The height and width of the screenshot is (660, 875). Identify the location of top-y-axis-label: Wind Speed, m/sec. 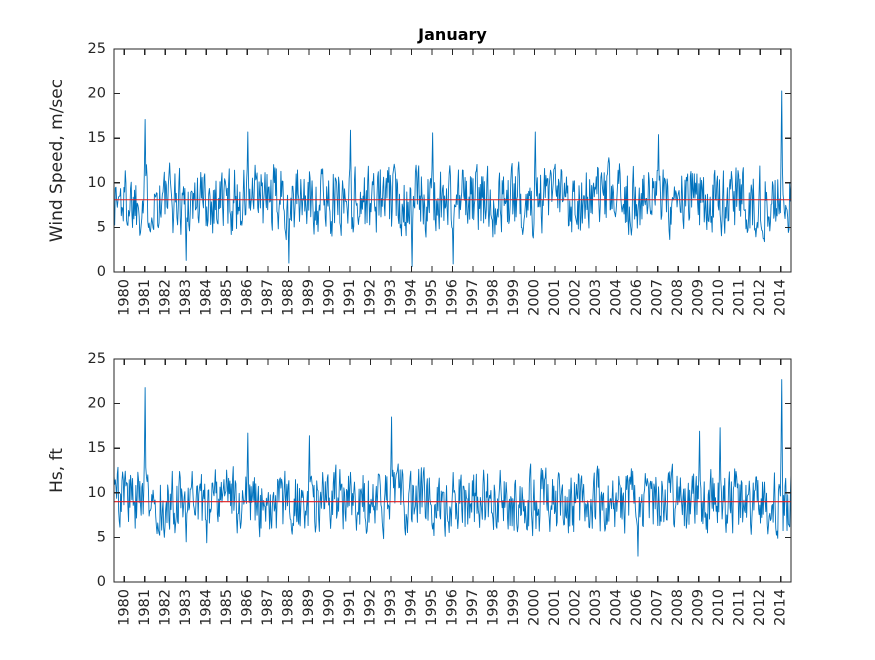
(57, 160).